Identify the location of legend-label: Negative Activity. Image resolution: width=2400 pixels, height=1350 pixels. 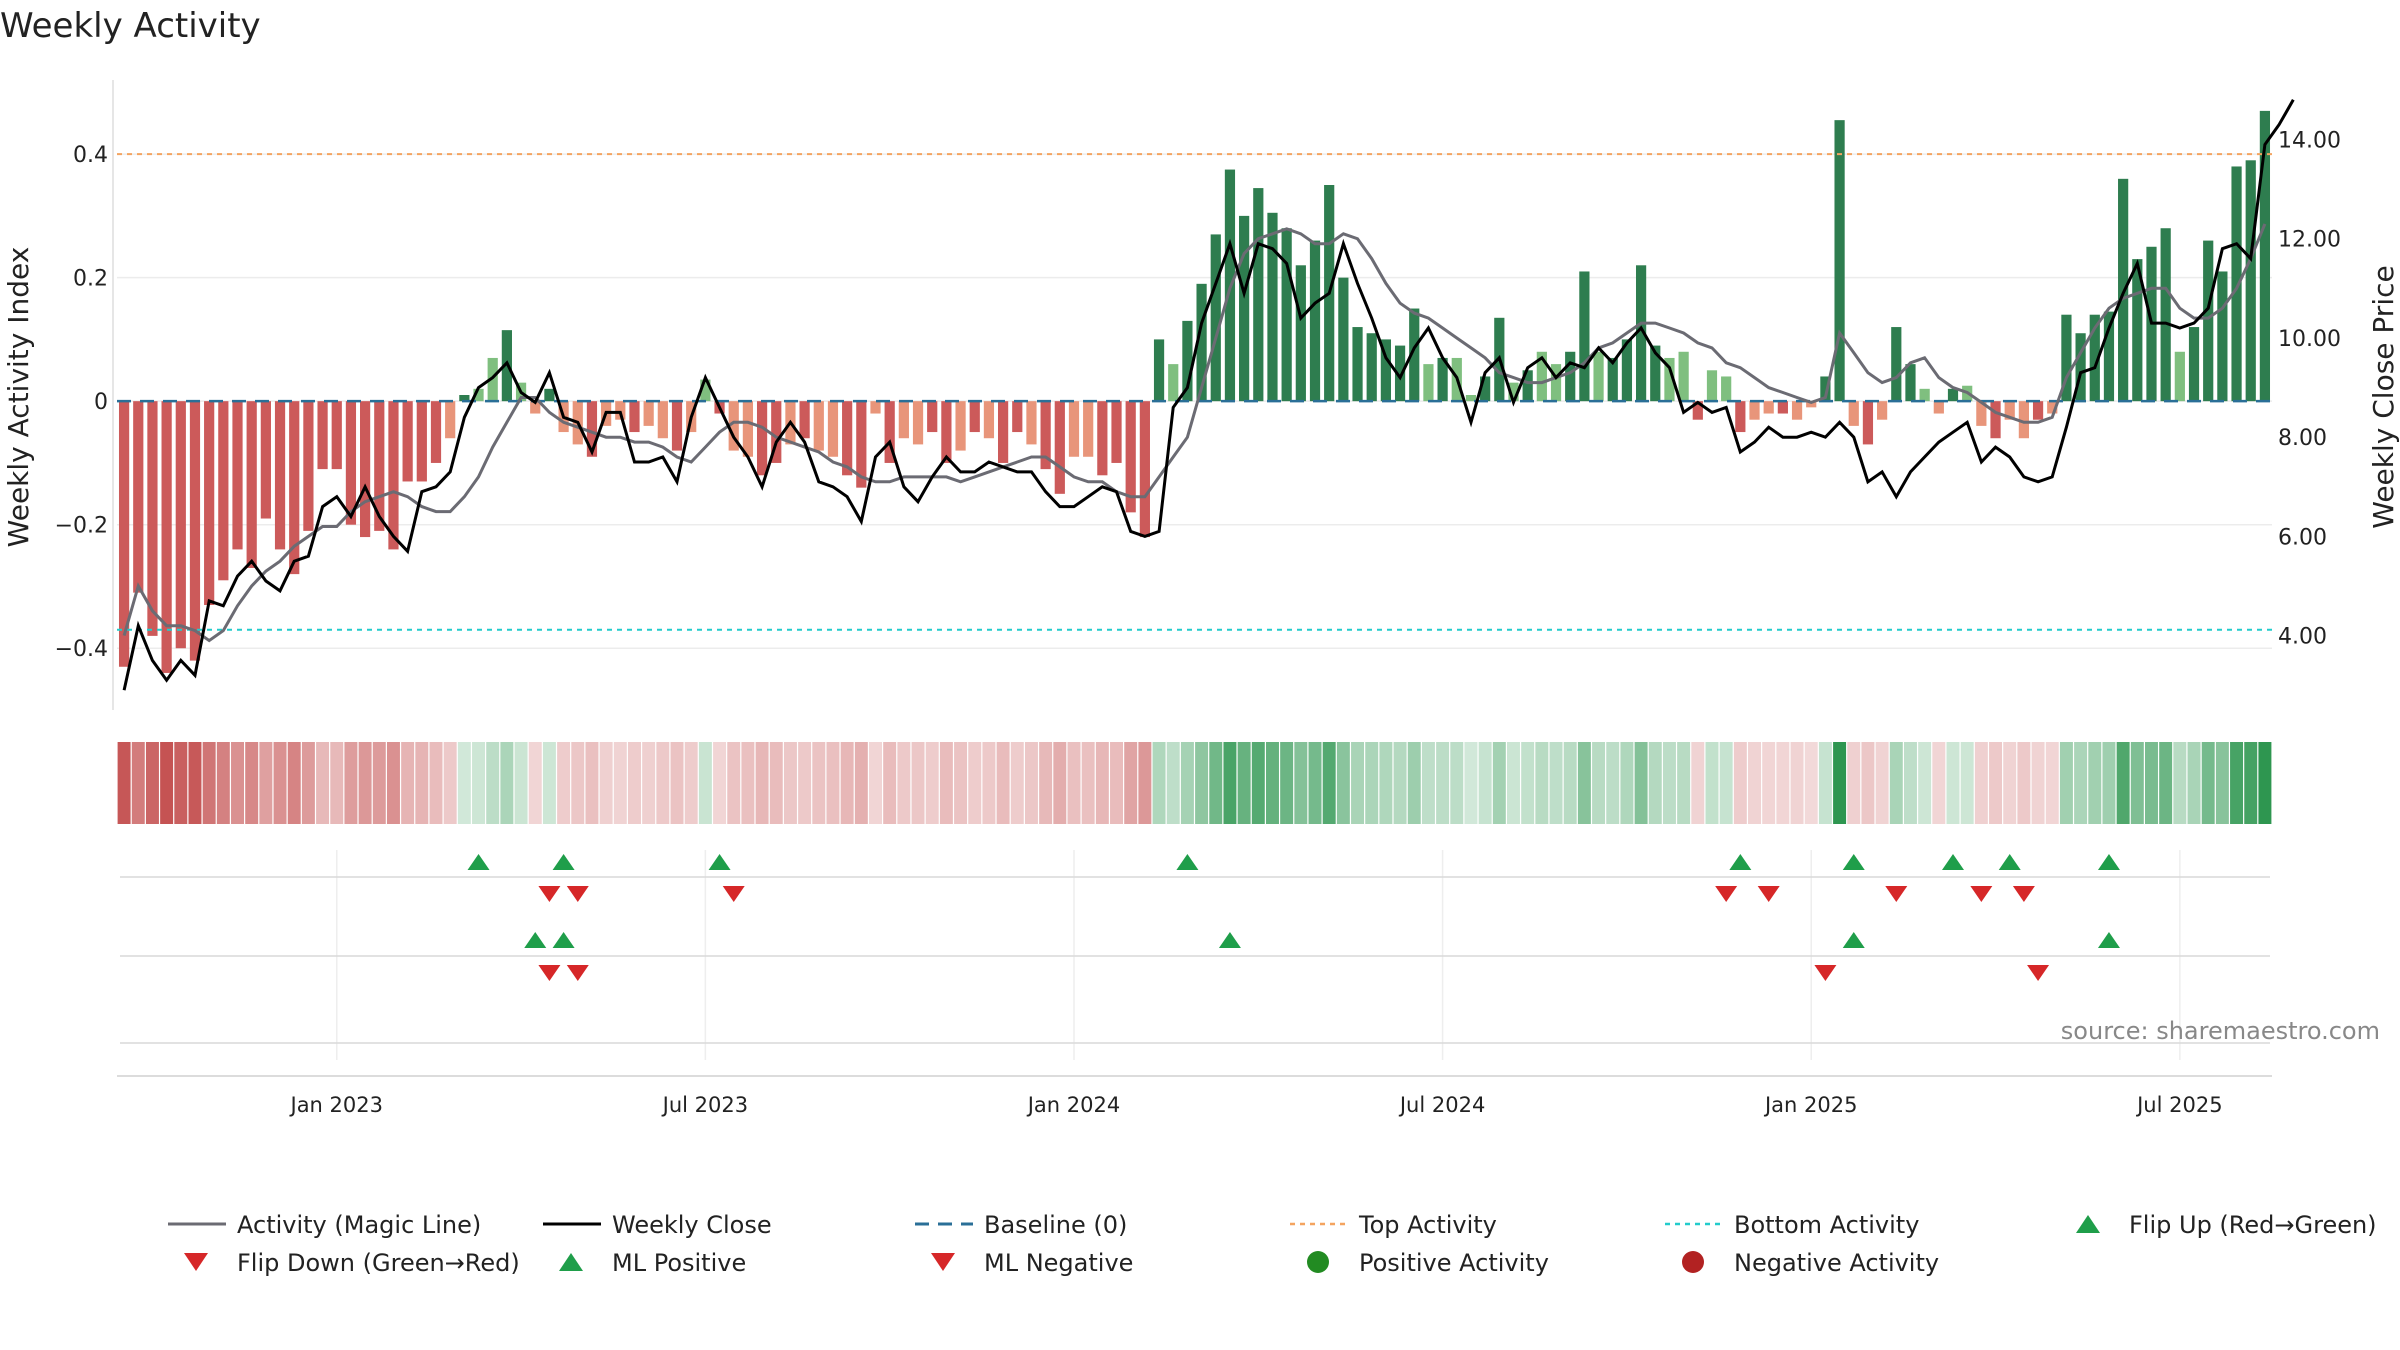
(1836, 1263).